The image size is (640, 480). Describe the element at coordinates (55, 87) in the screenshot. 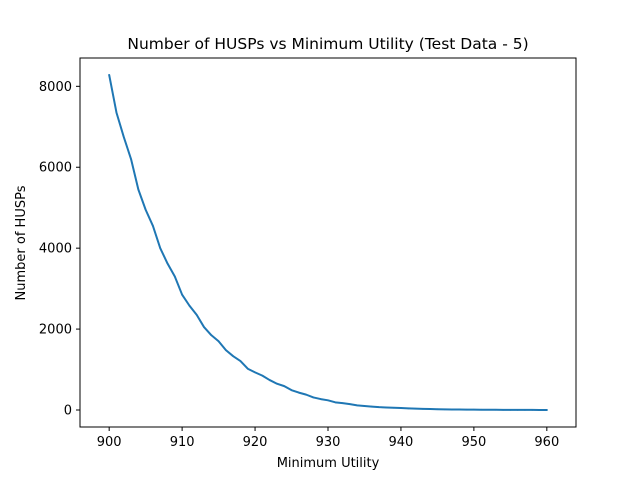

I see `y-tick-label: 8000` at that location.